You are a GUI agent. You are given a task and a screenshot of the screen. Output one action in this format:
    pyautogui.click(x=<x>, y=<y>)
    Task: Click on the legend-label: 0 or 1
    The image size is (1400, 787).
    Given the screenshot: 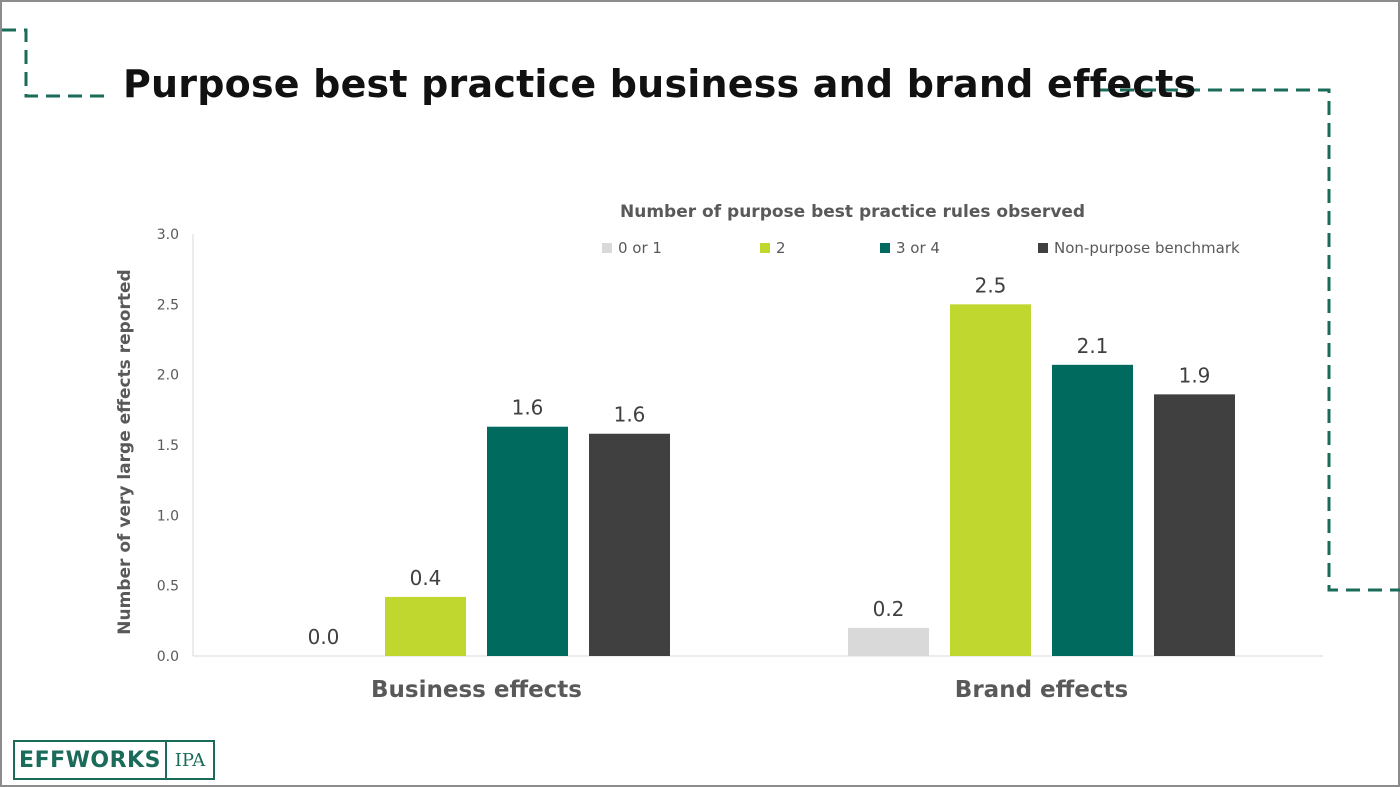 What is the action you would take?
    pyautogui.click(x=640, y=248)
    